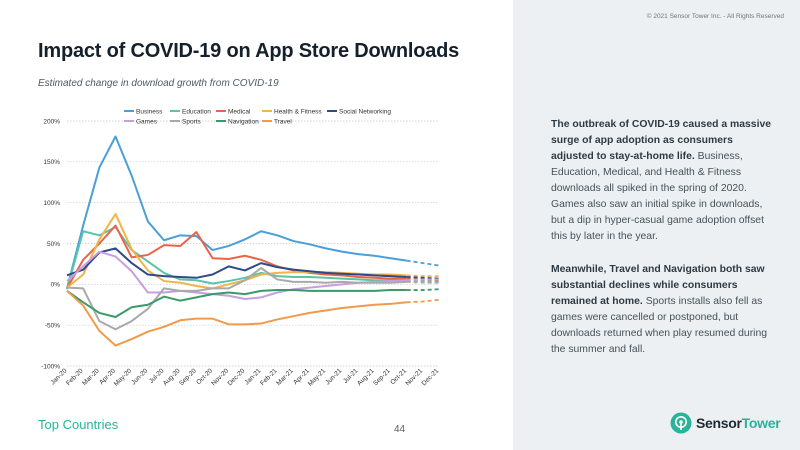  I want to click on x-tick-label: May-21, so click(317, 377).